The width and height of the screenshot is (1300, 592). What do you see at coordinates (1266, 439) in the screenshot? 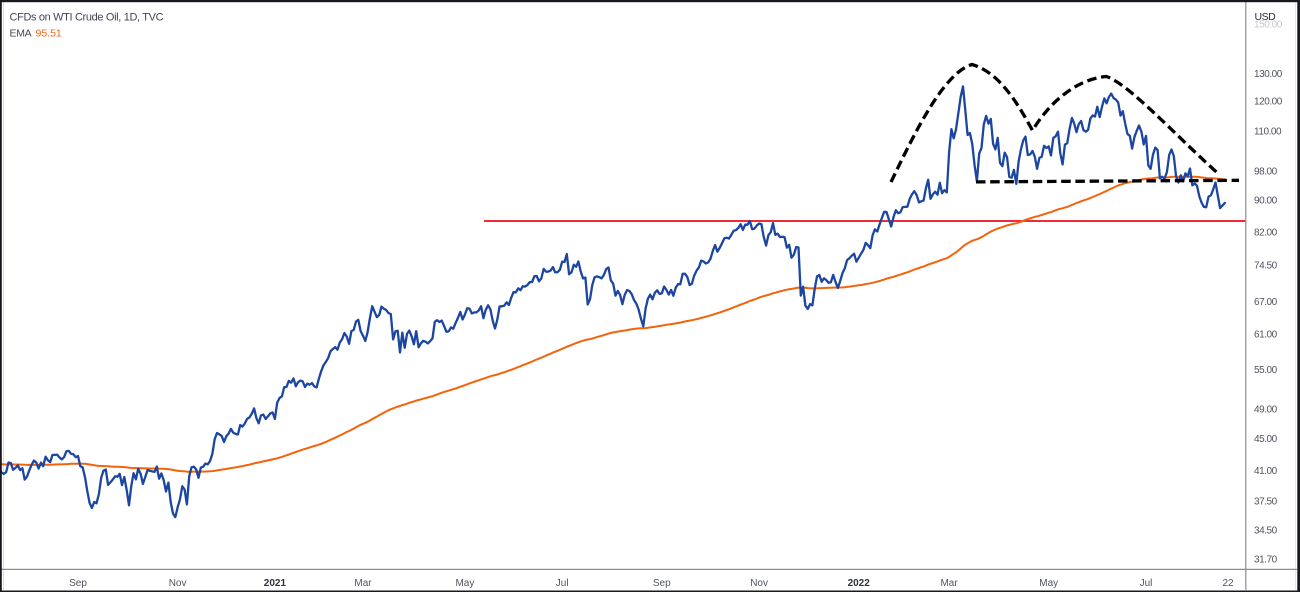
I see `svg-text: 45.00` at bounding box center [1266, 439].